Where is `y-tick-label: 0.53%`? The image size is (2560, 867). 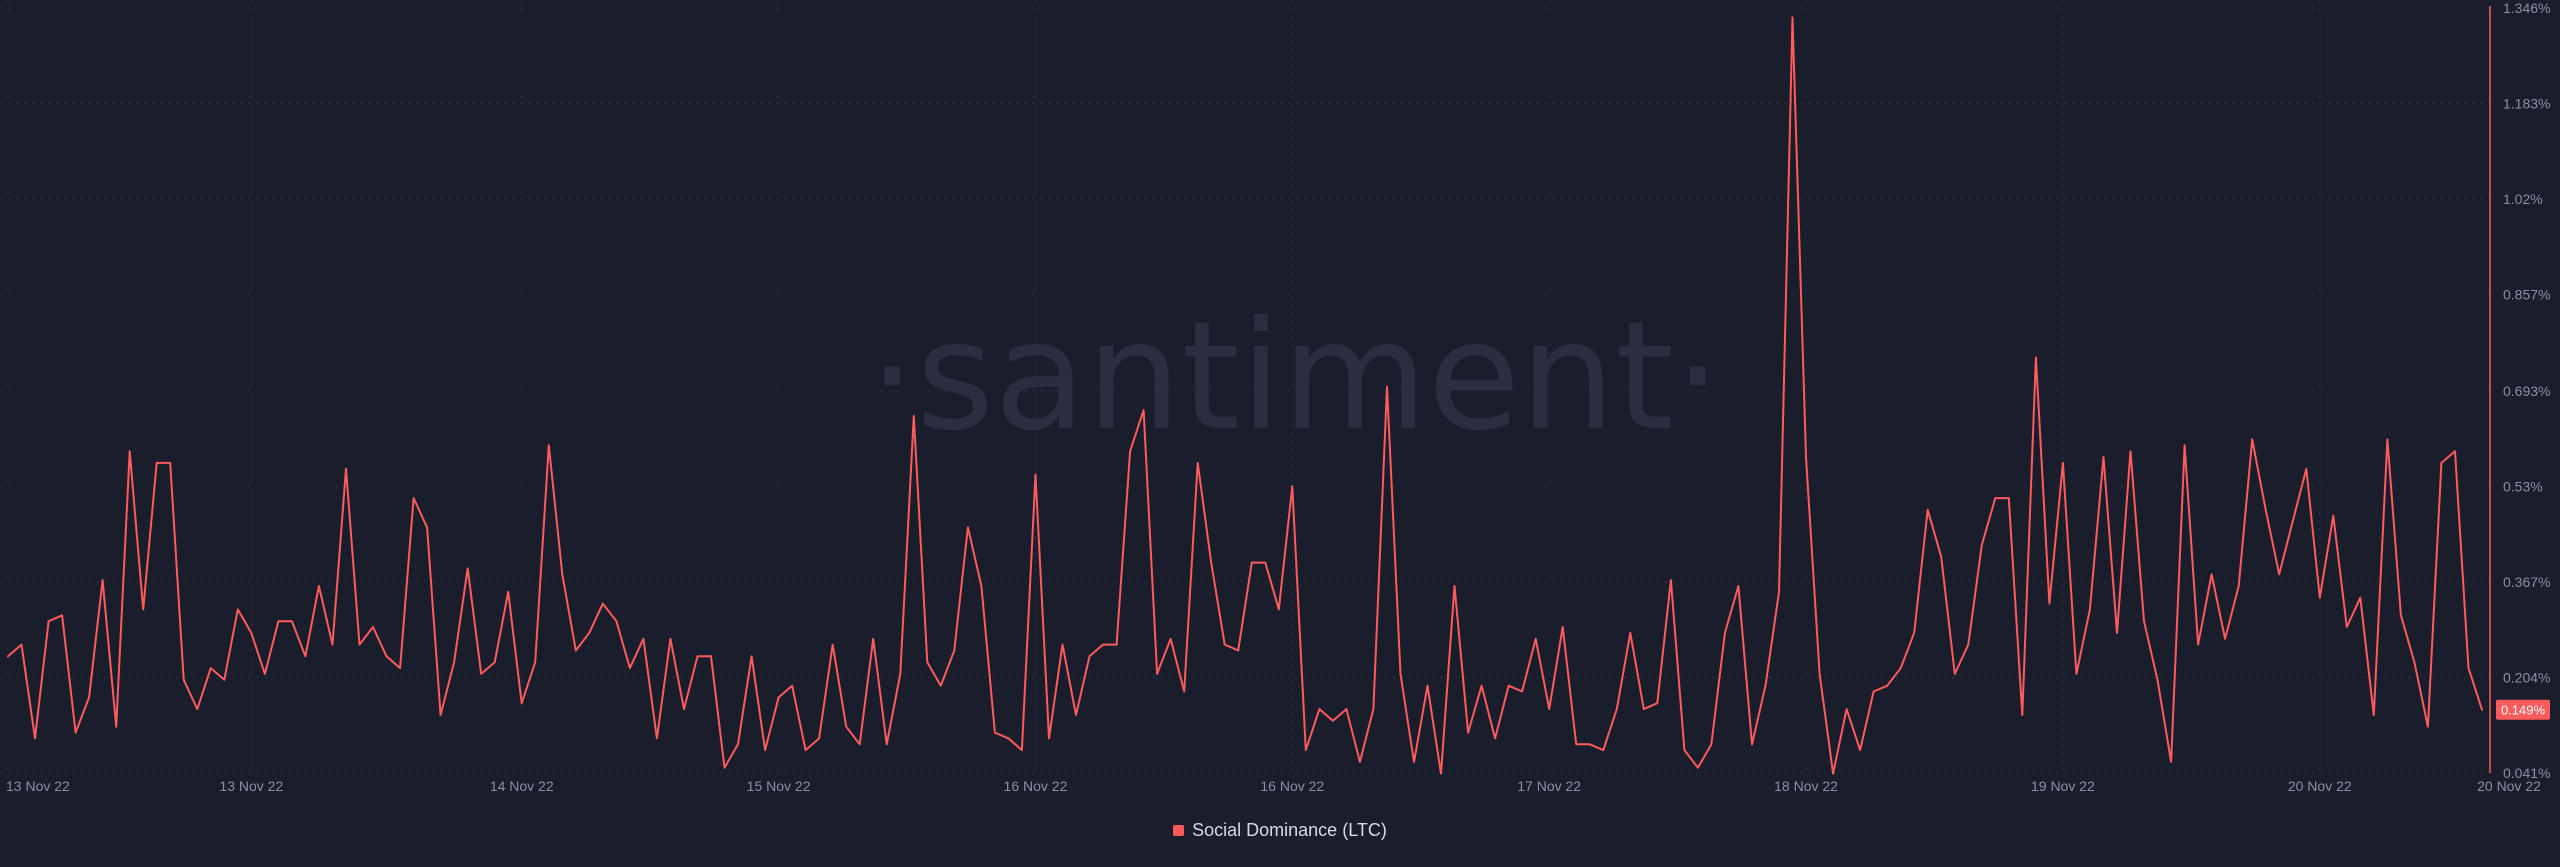 y-tick-label: 0.53% is located at coordinates (2523, 486).